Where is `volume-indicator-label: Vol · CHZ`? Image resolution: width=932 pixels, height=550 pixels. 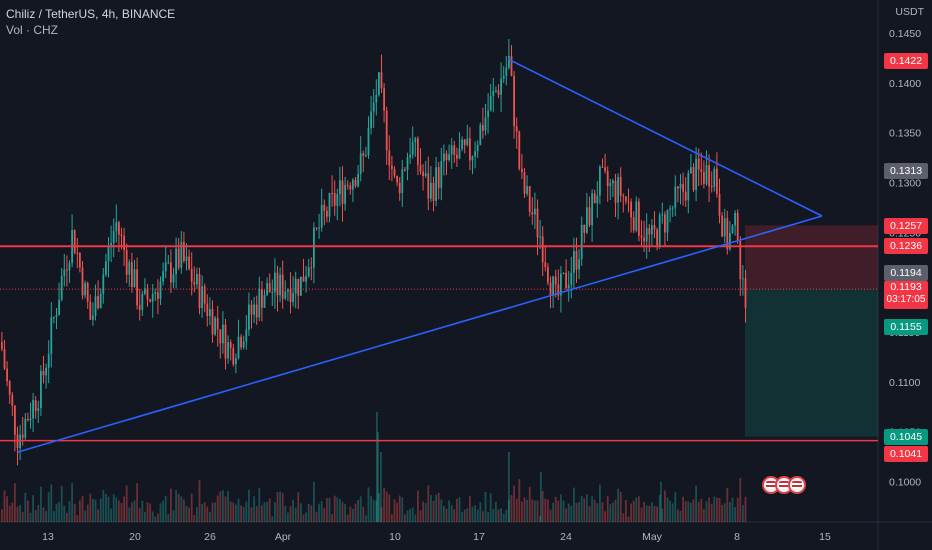
volume-indicator-label: Vol · CHZ is located at coordinates (32, 30).